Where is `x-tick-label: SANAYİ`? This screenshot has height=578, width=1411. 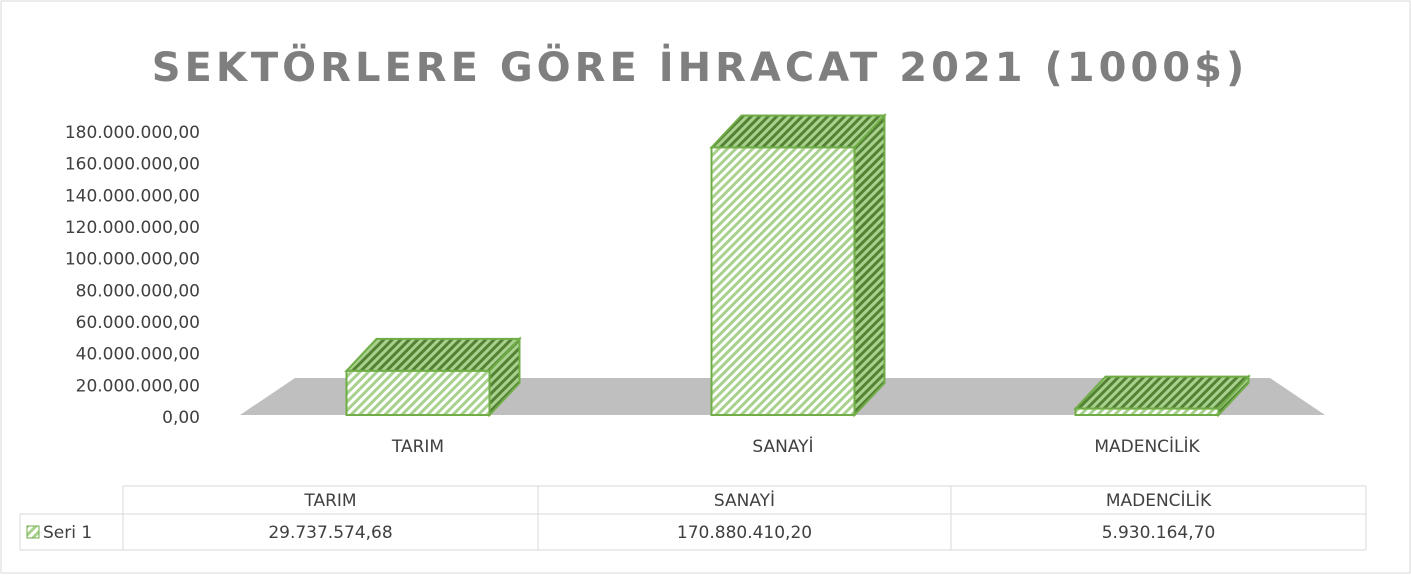
x-tick-label: SANAYİ is located at coordinates (782, 446).